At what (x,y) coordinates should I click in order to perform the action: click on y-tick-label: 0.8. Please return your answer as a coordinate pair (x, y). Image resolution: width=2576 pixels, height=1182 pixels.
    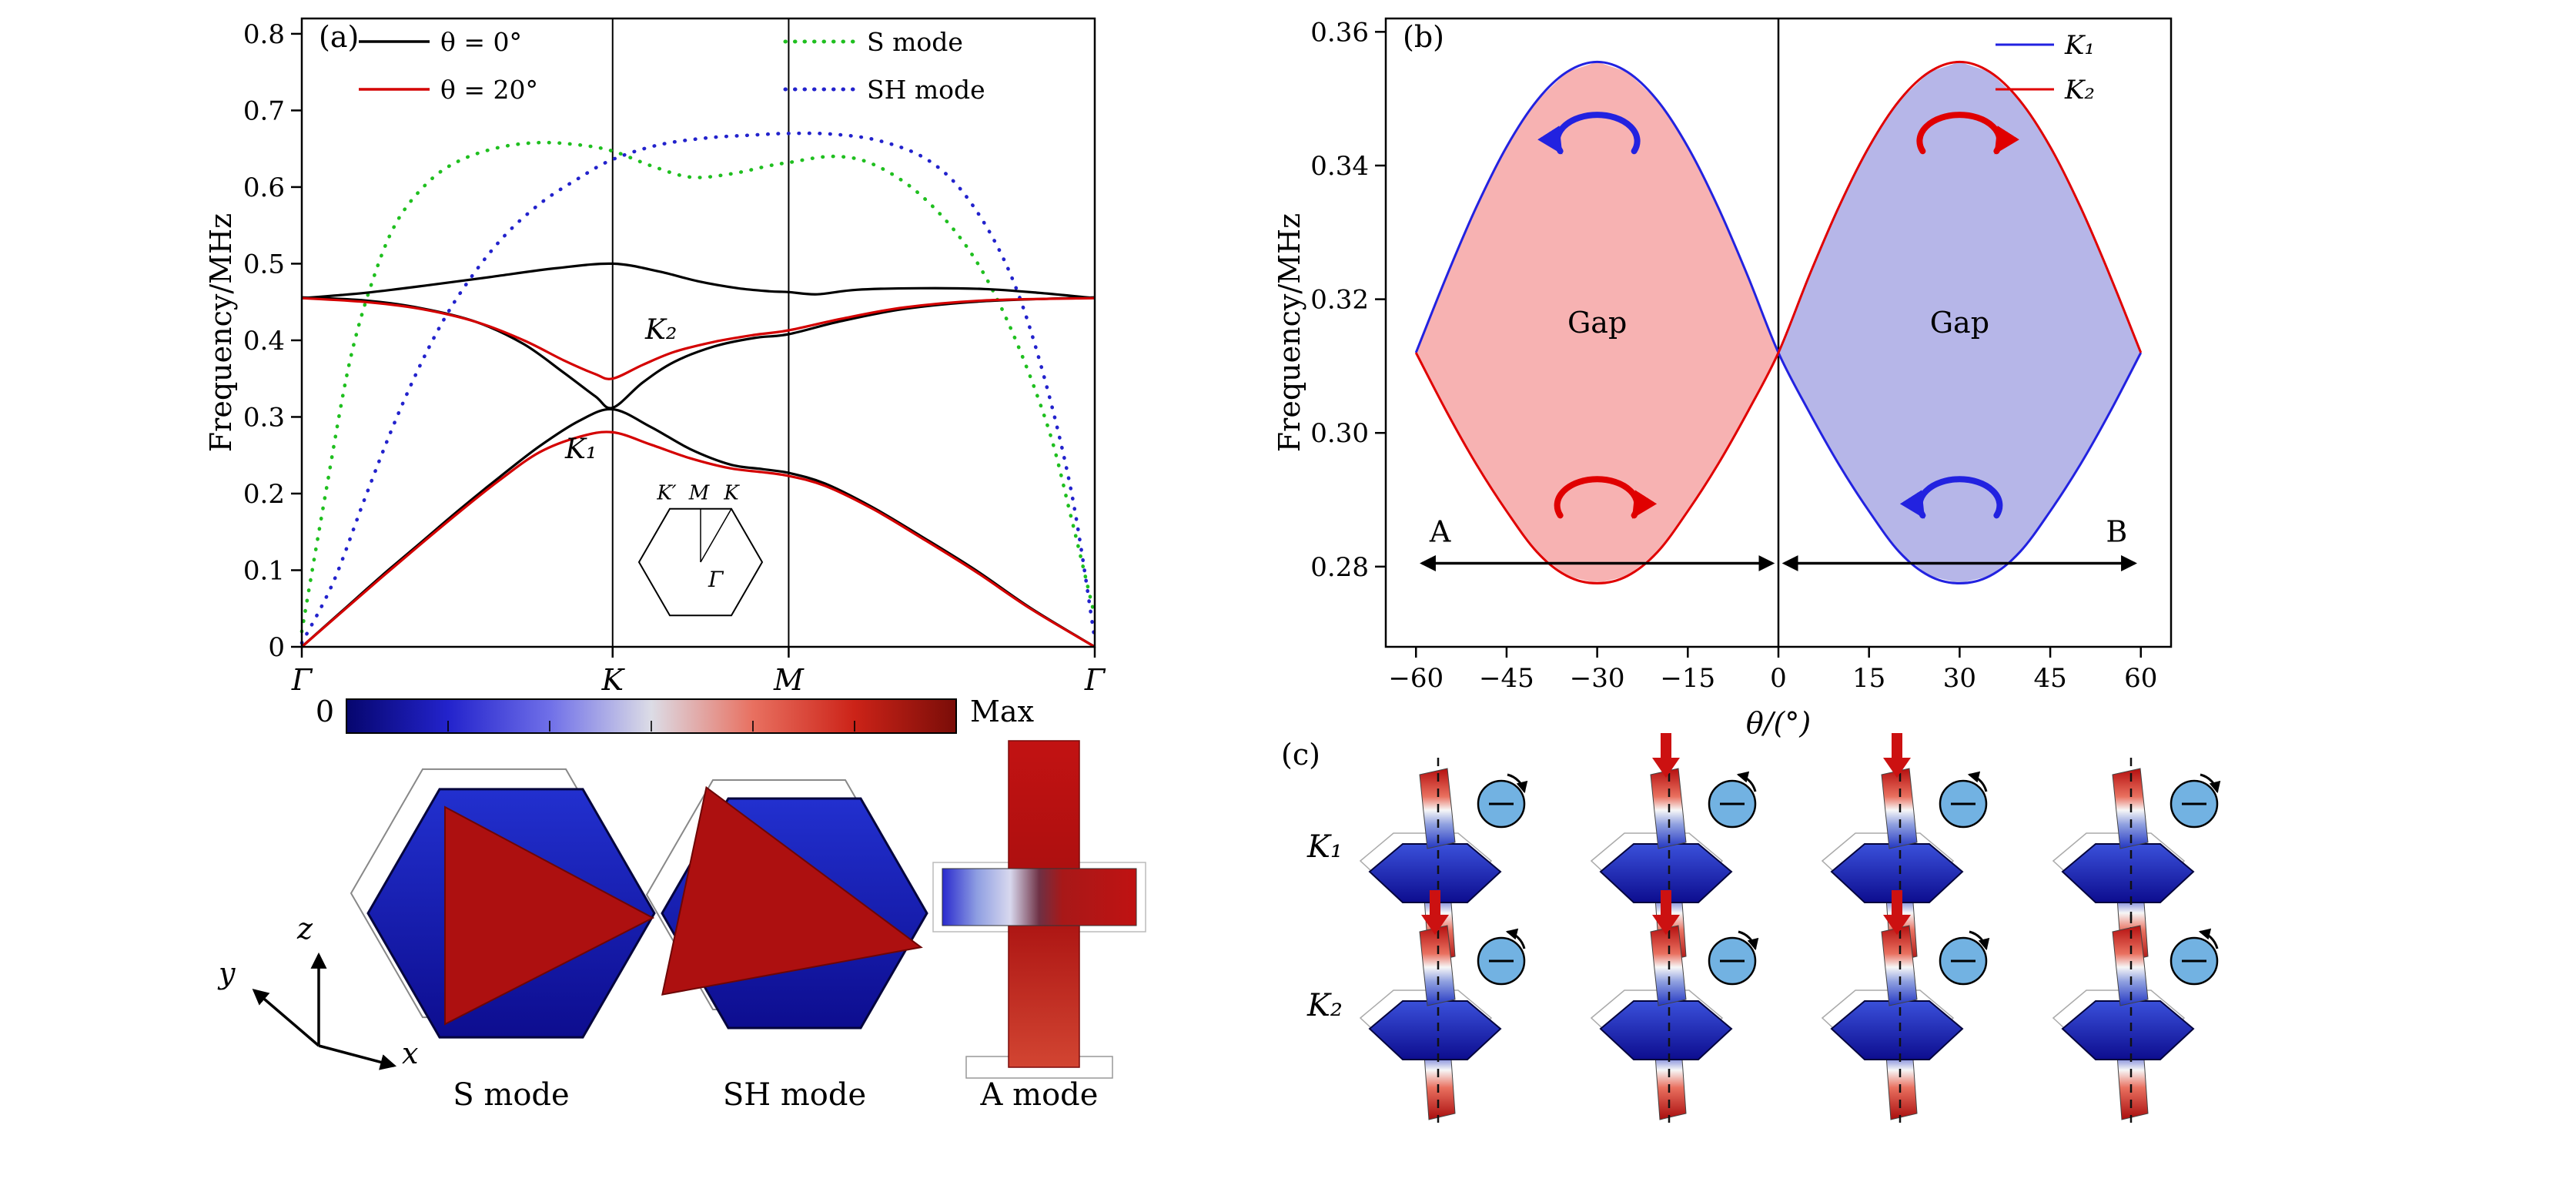
    Looking at the image, I should click on (264, 34).